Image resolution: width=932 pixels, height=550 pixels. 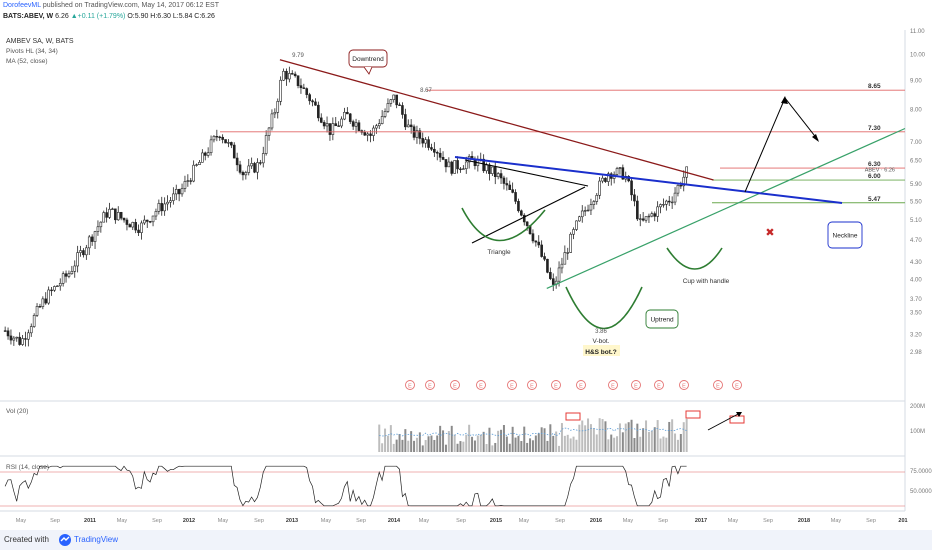 I want to click on triangle-curve, so click(x=503, y=224).